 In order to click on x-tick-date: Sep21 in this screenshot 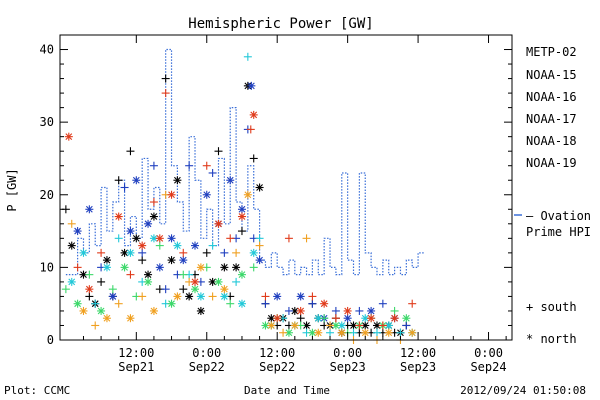, I will do `click(136, 367)`.